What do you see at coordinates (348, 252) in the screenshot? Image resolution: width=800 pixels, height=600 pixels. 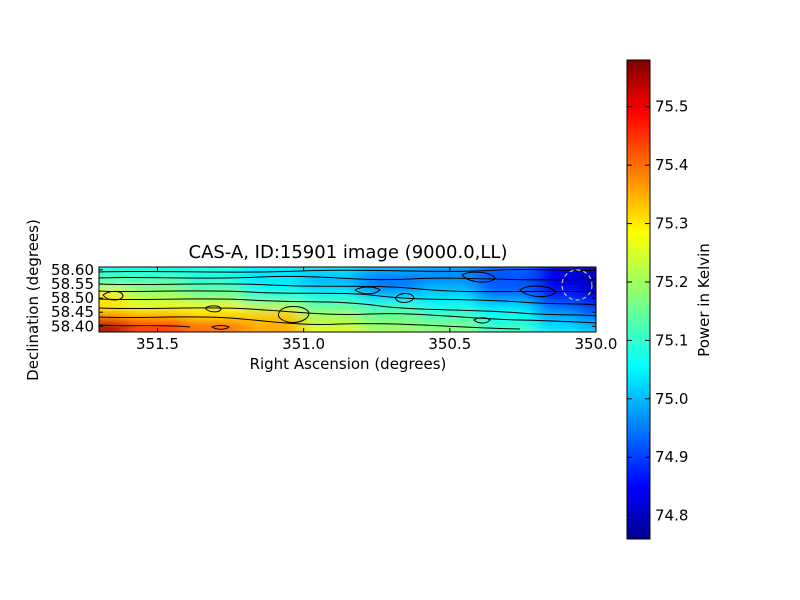 I see `chart-title: CAS-A, ID:15901 image (9000.0,LL)` at bounding box center [348, 252].